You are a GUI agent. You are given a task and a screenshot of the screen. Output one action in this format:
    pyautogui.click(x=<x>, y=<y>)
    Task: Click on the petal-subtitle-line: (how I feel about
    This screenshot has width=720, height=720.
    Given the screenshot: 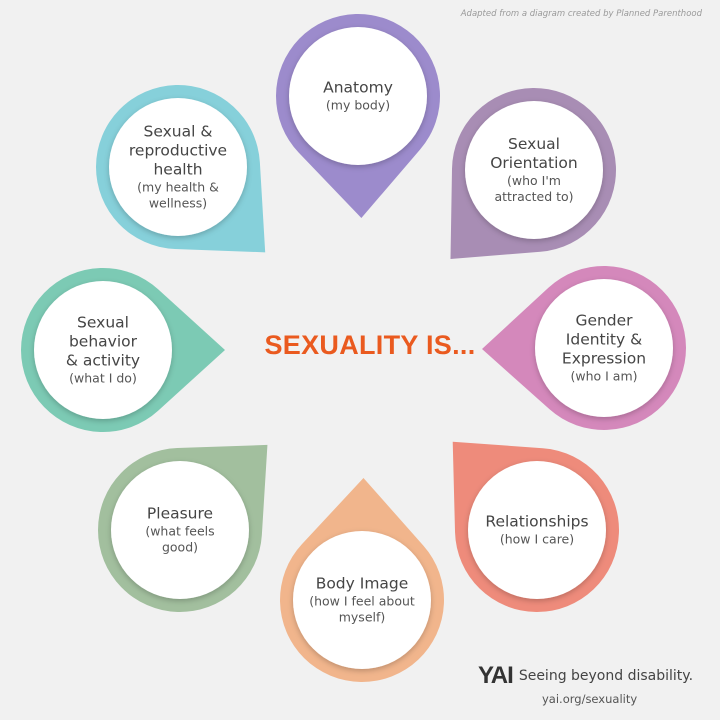 What is the action you would take?
    pyautogui.click(x=362, y=601)
    